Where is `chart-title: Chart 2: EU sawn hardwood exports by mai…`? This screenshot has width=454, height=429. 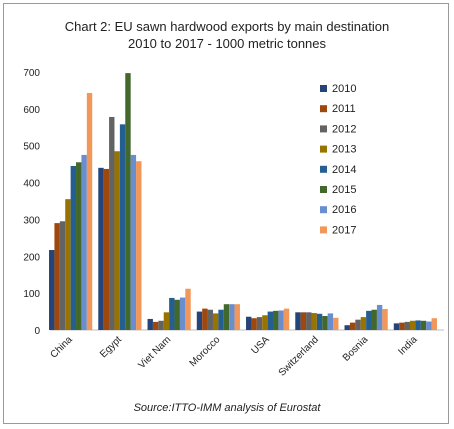
chart-title: Chart 2: EU sawn hardwood exports by mai… is located at coordinates (227, 35).